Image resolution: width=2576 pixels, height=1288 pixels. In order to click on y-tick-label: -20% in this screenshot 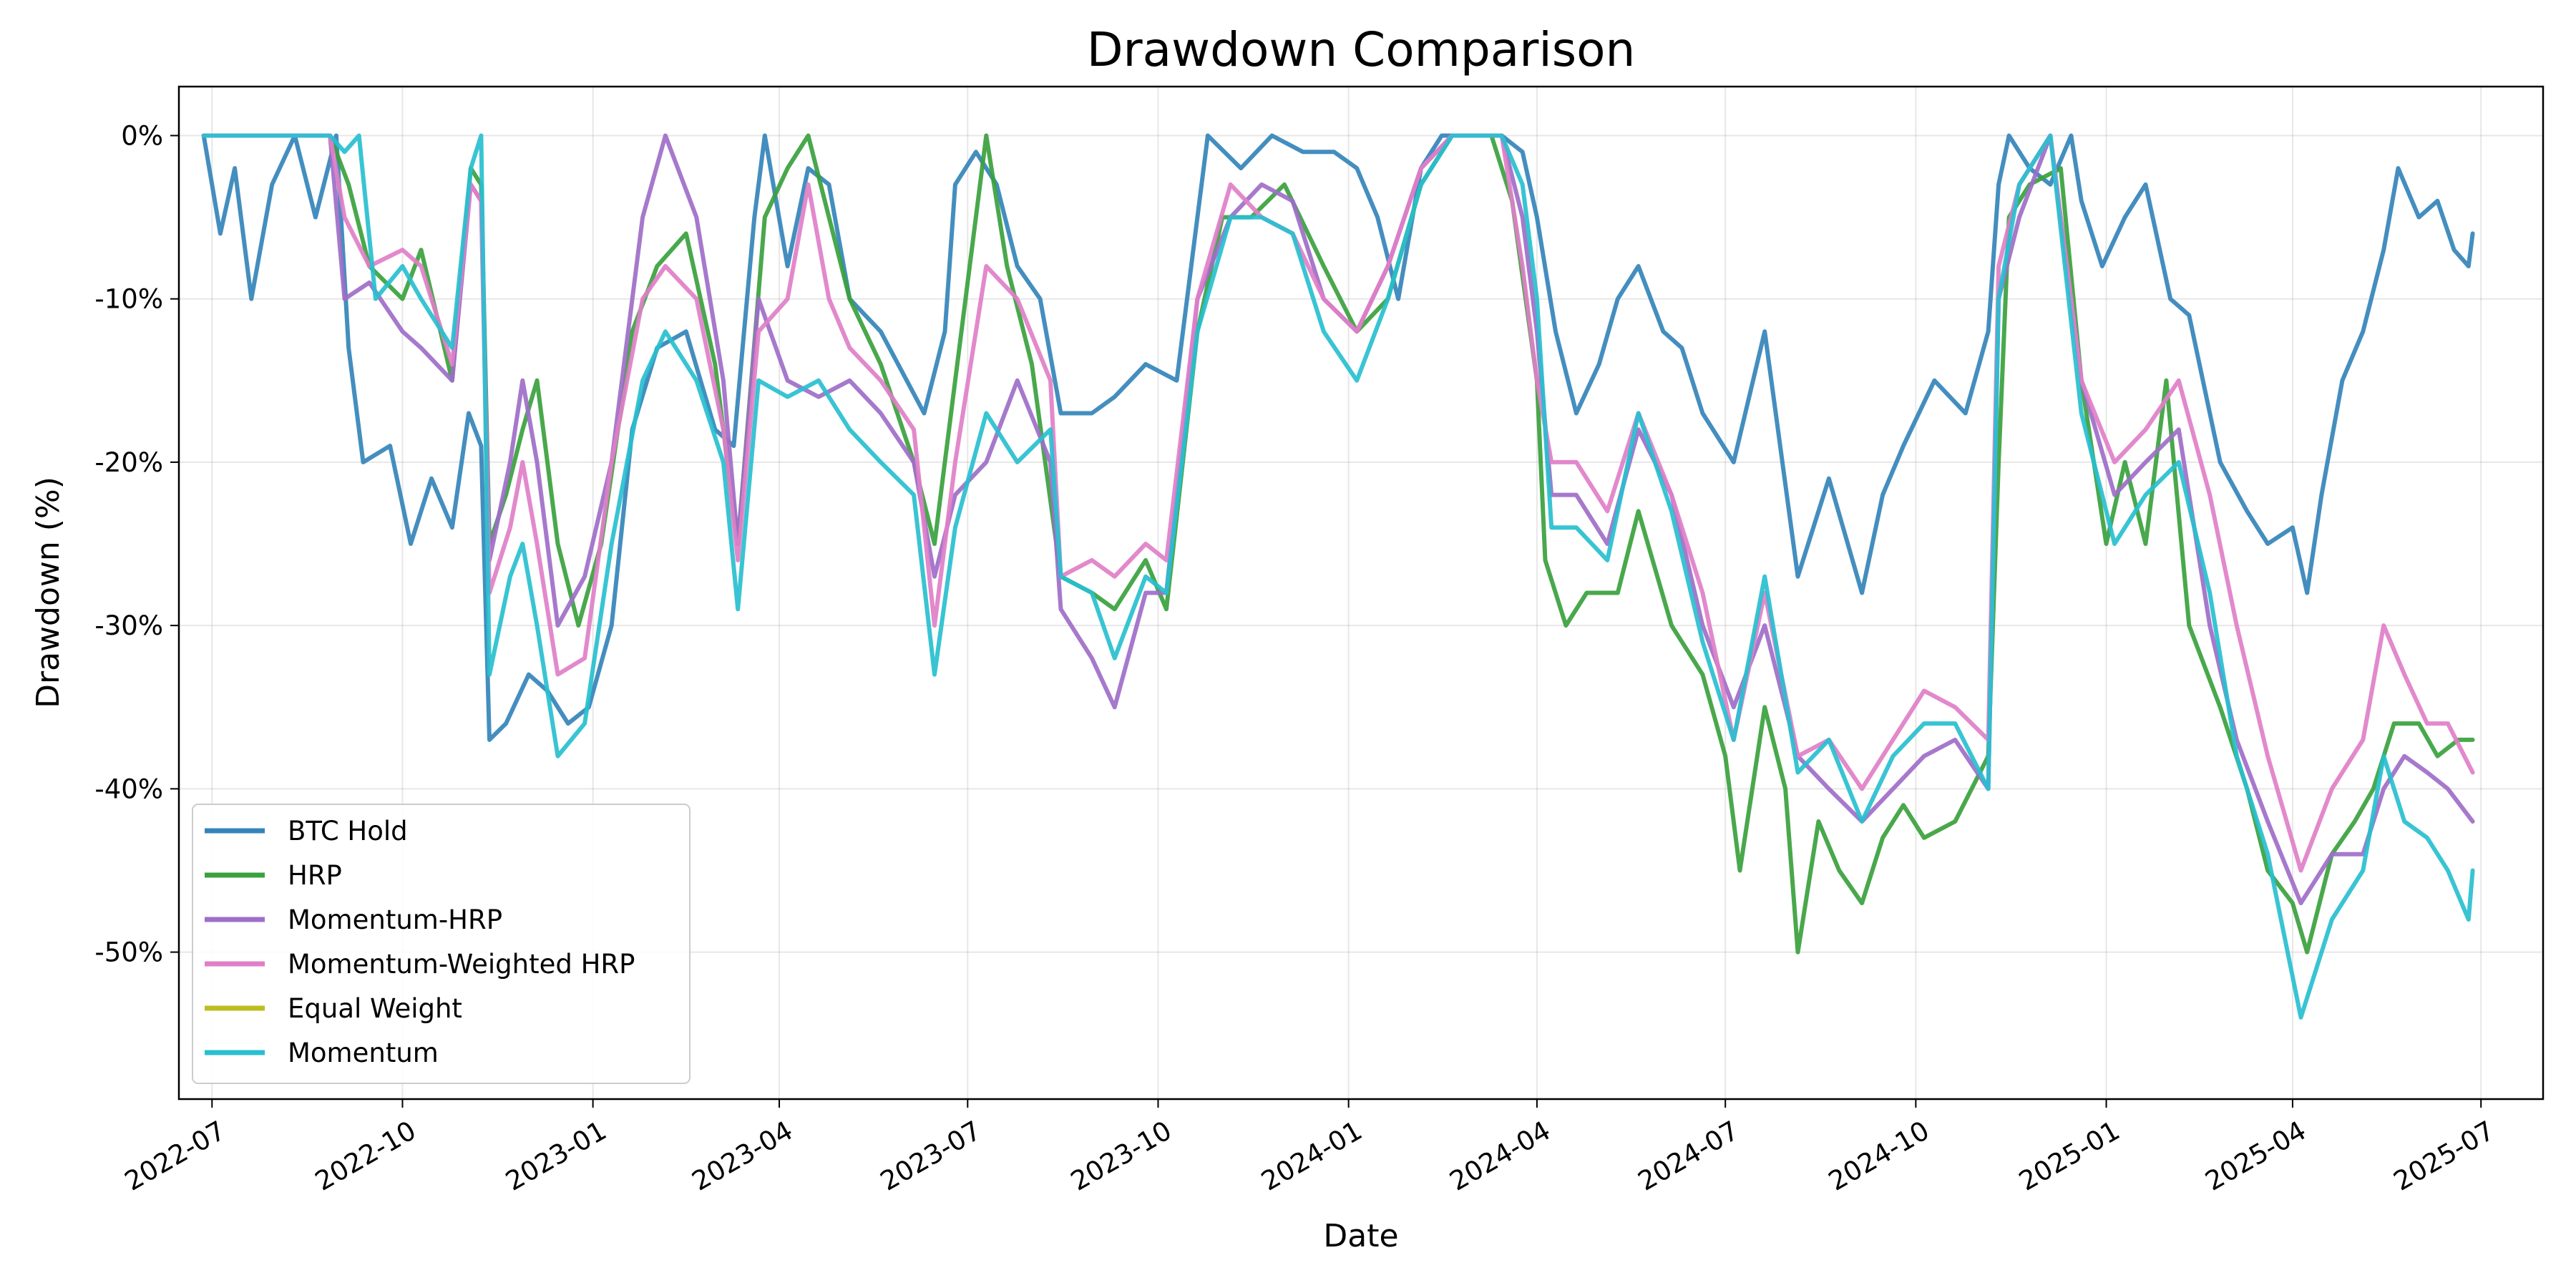, I will do `click(128, 462)`.